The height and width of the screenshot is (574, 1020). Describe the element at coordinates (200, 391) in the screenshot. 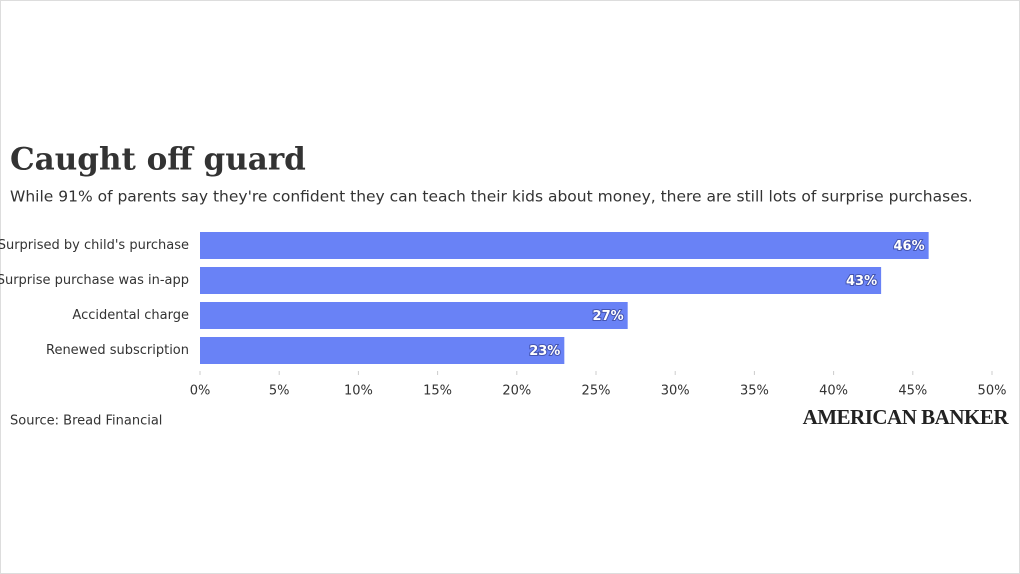

I see `x-tick-label: 0%` at that location.